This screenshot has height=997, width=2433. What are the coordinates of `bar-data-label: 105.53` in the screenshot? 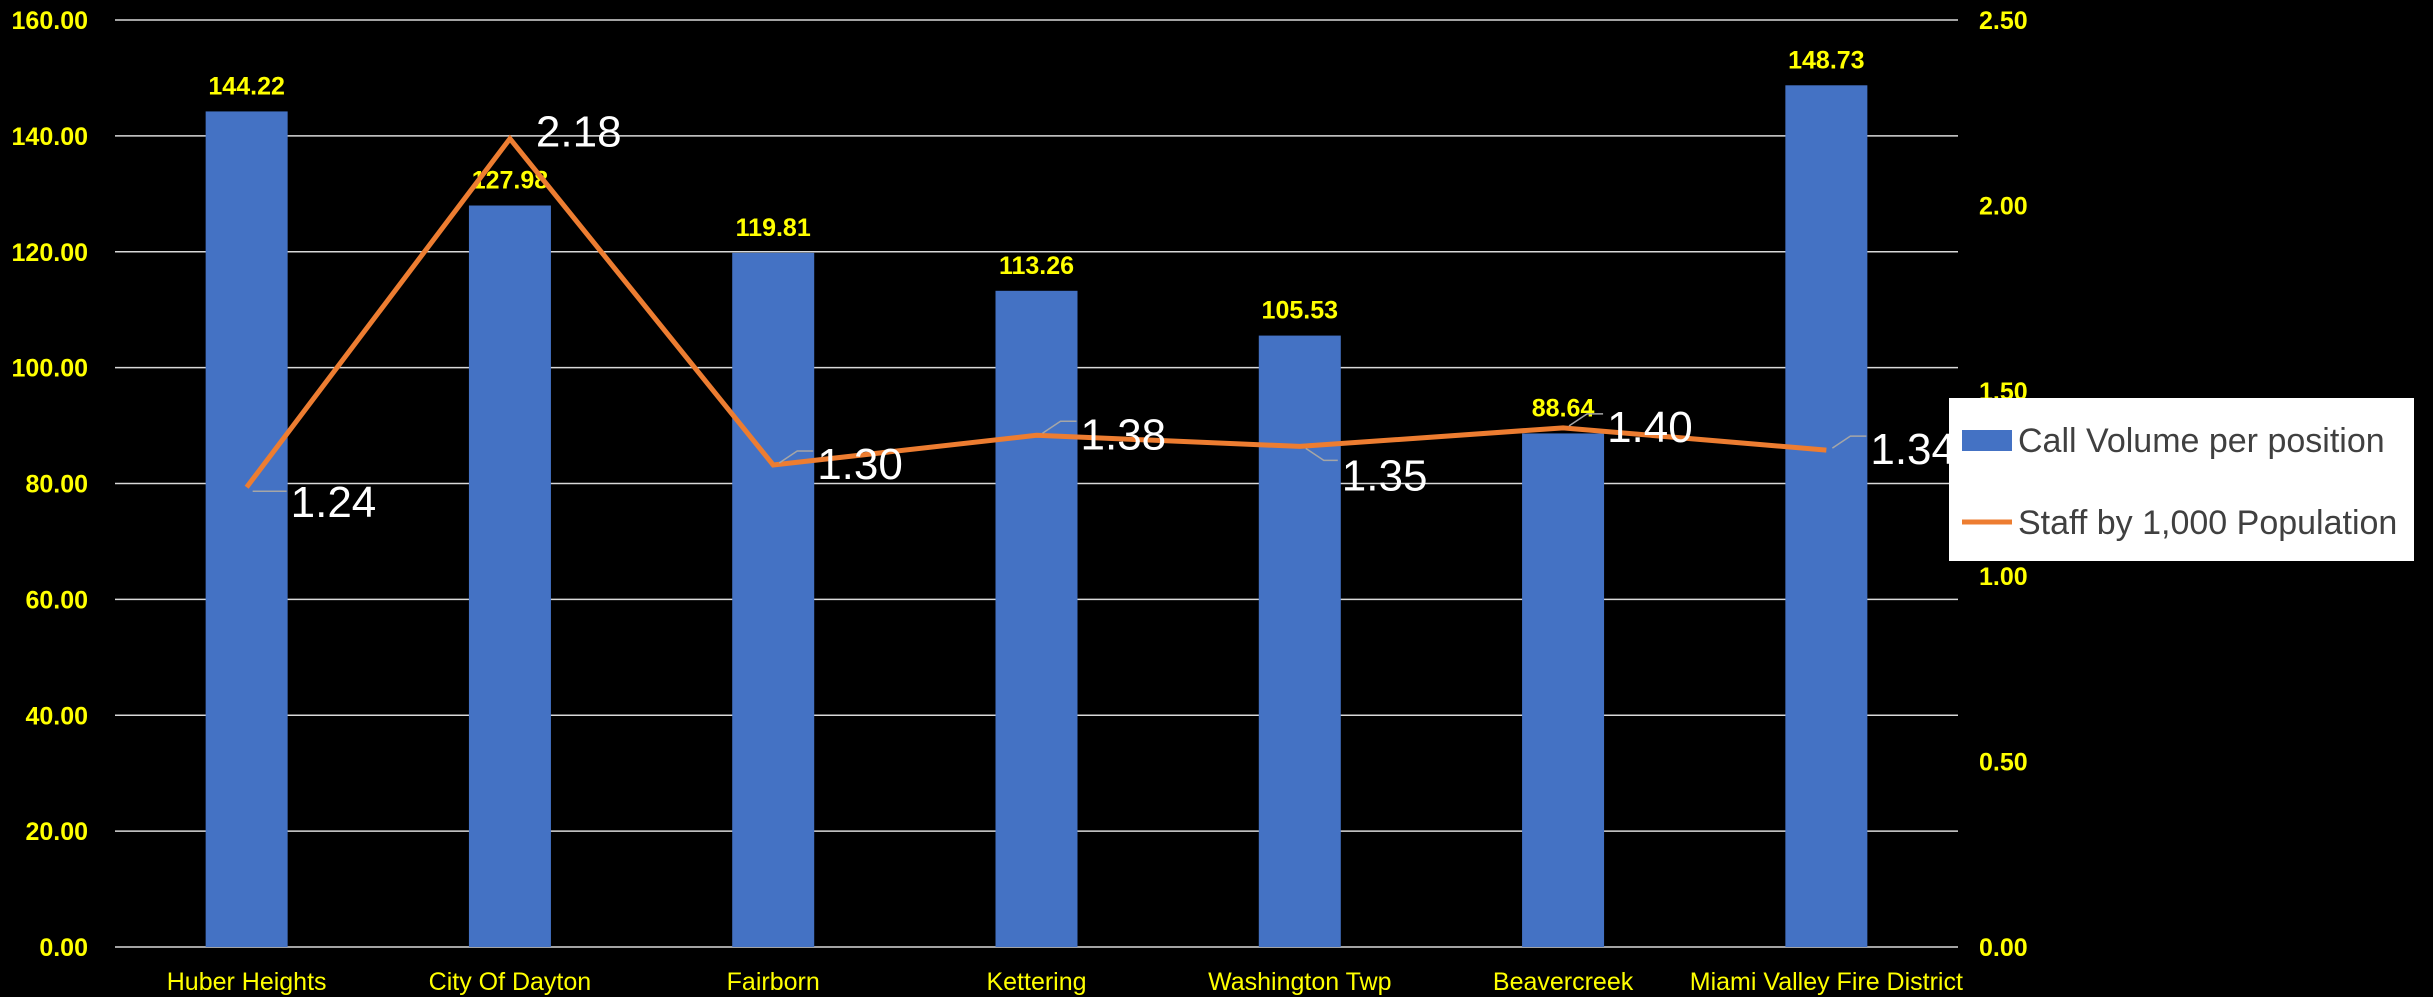 It's located at (1300, 311).